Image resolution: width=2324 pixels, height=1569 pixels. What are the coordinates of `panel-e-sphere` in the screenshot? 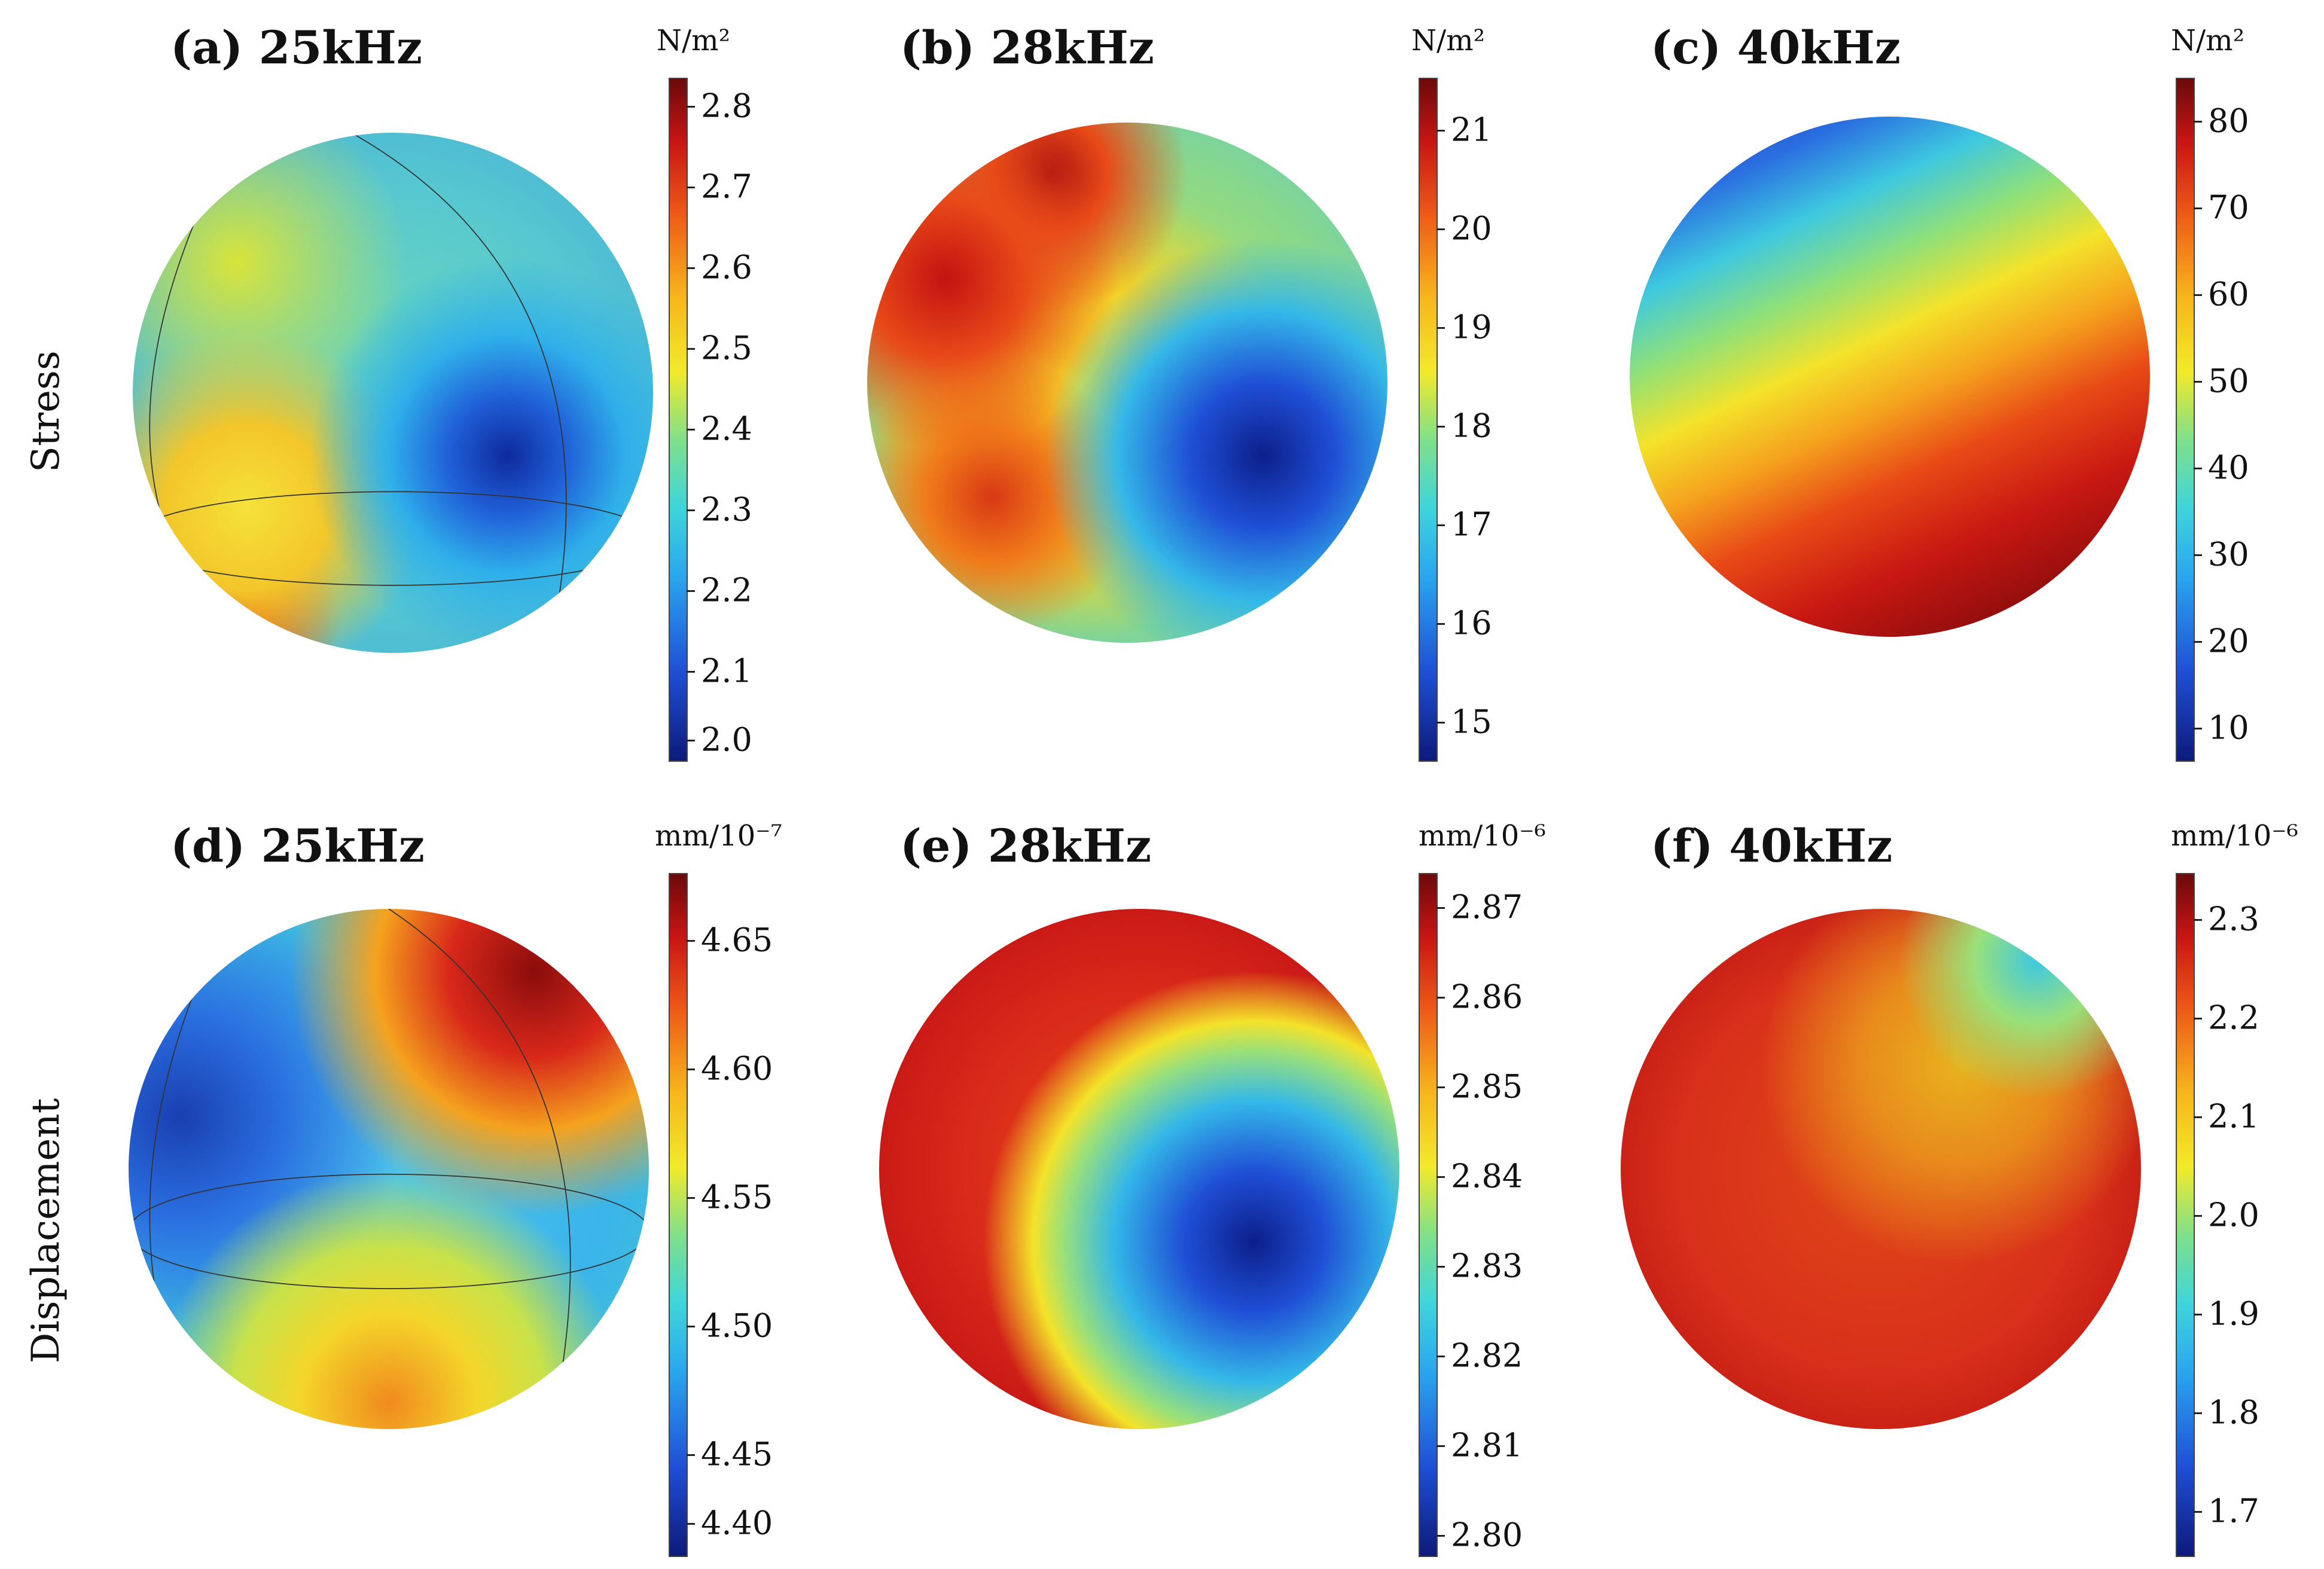 It's located at (1139, 1169).